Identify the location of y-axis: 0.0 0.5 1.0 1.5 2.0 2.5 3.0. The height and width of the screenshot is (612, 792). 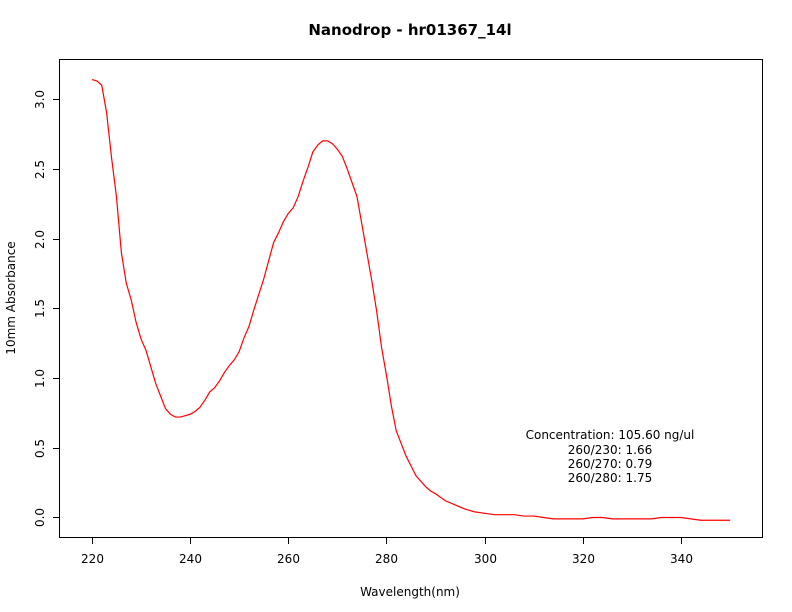
(46, 308).